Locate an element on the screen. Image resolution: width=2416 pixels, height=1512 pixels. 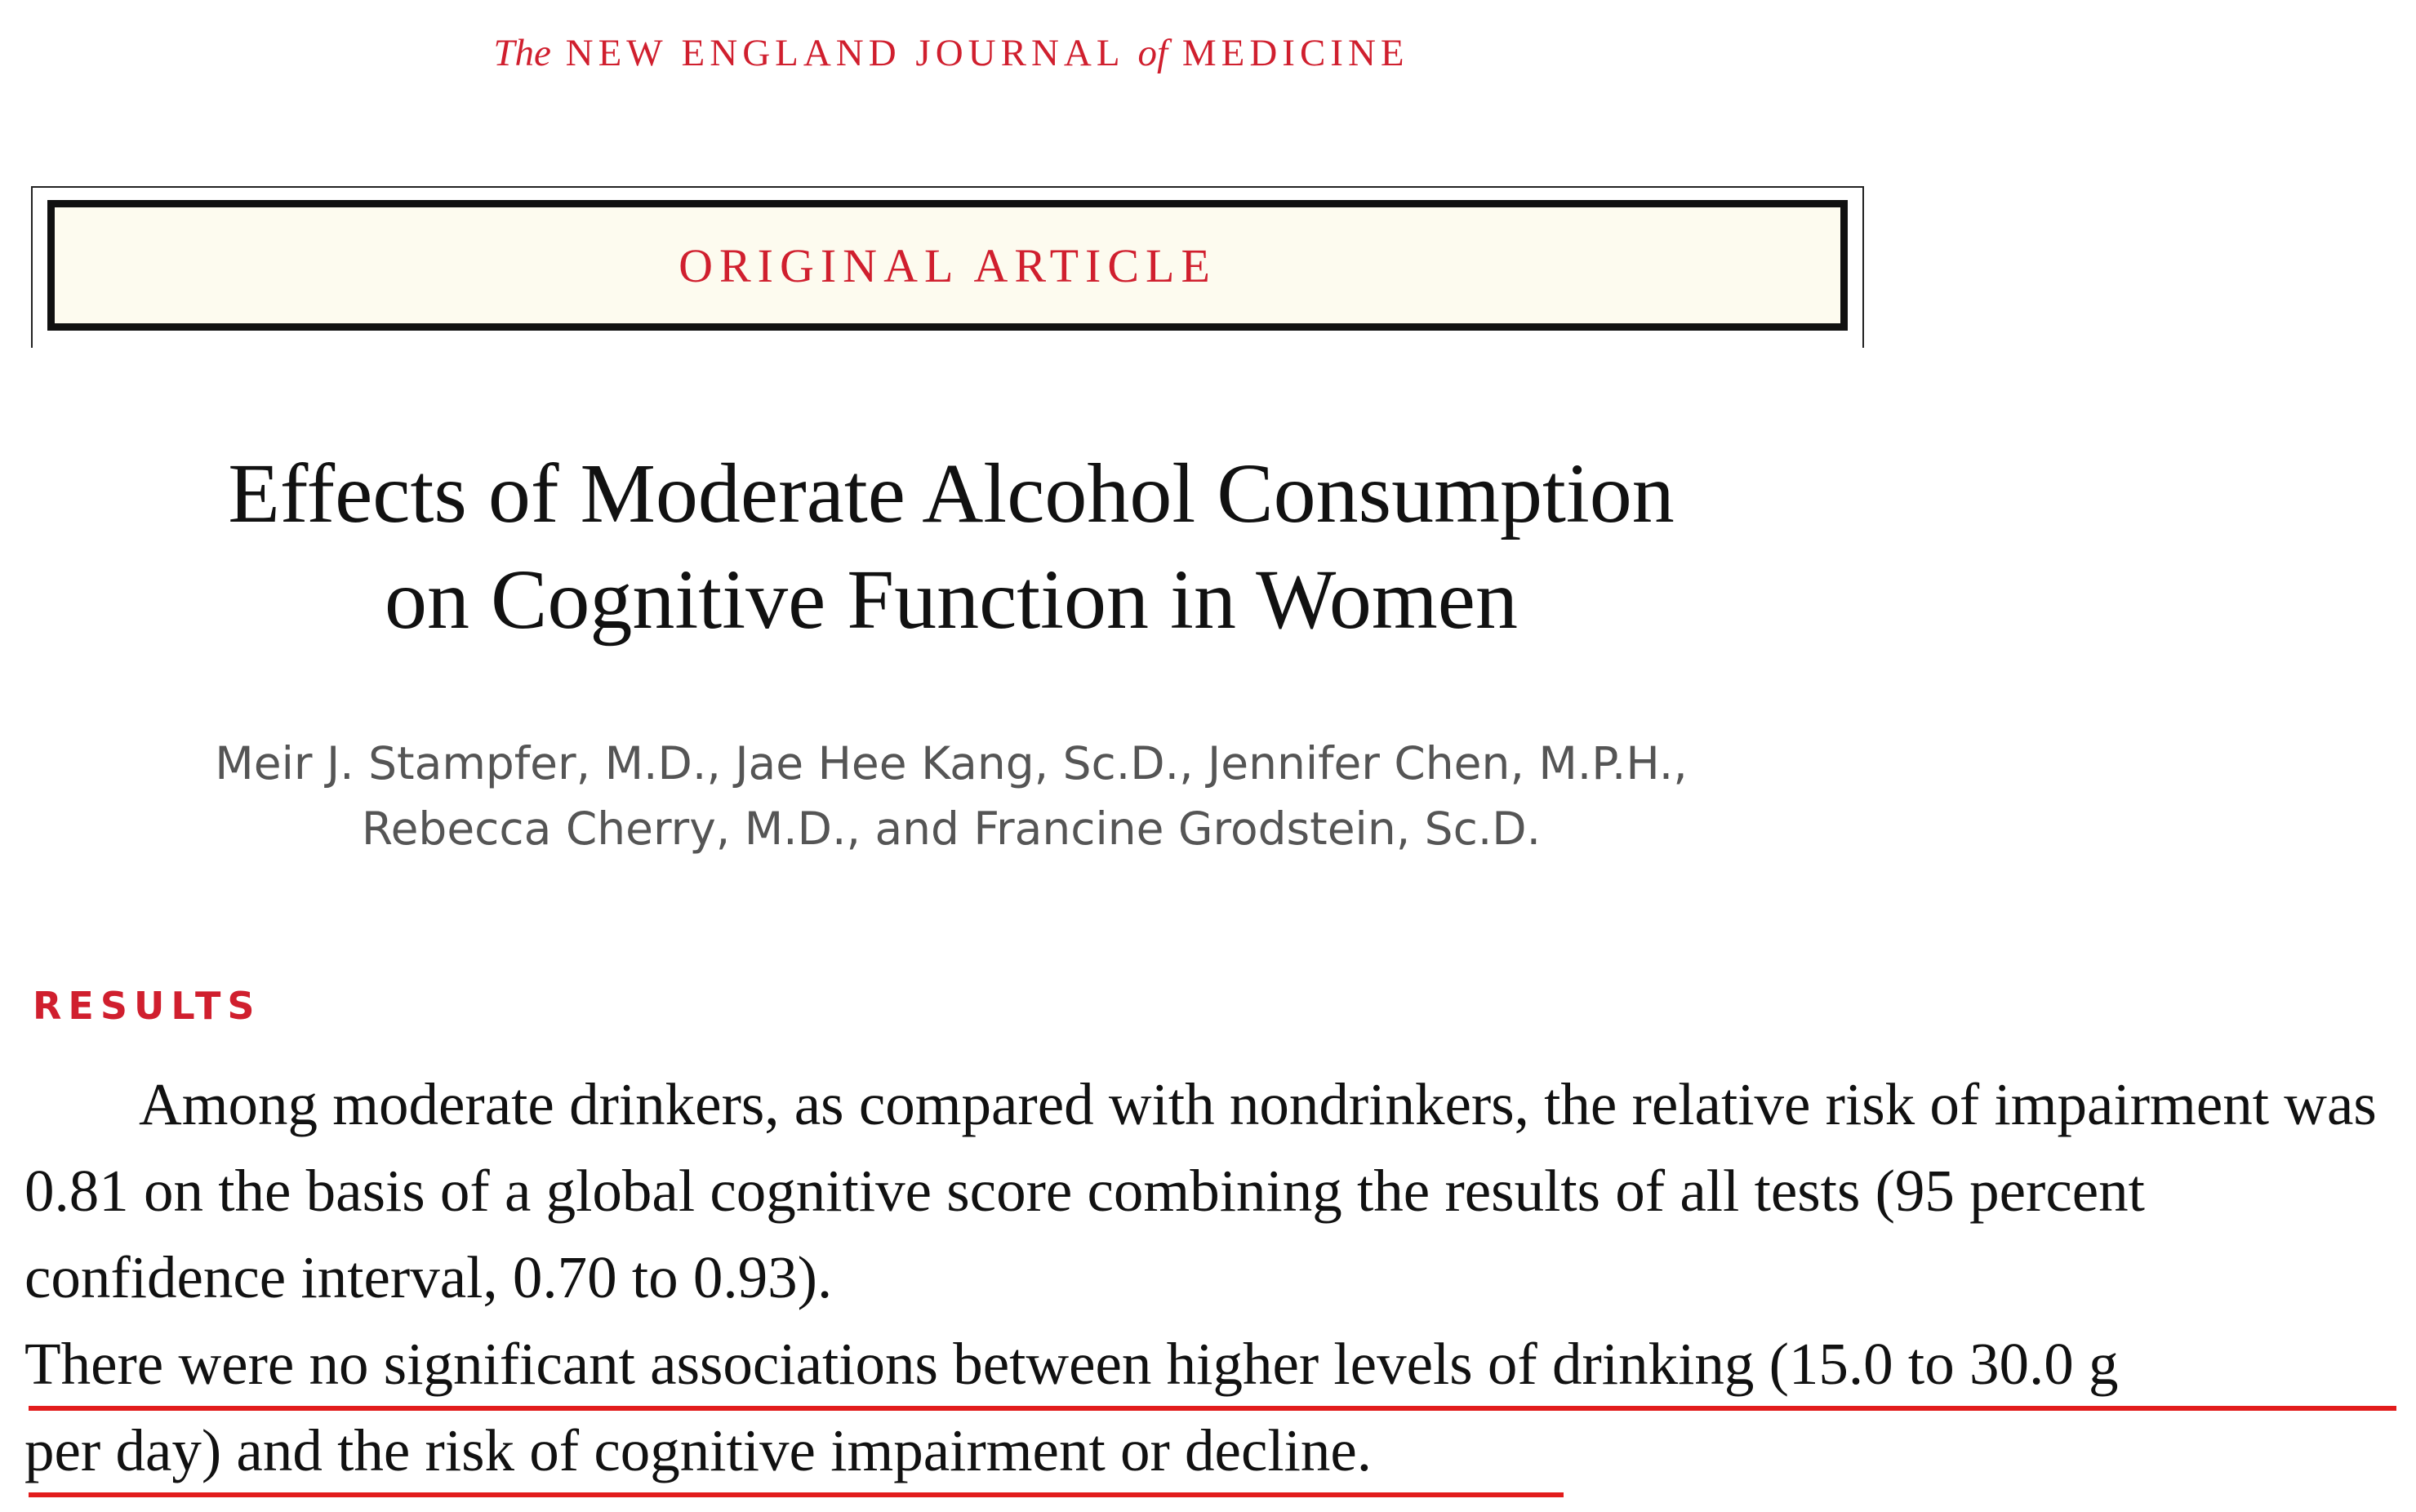
journal-name-part1: NEW ENGLAND JOURNAL is located at coordinates (844, 53).